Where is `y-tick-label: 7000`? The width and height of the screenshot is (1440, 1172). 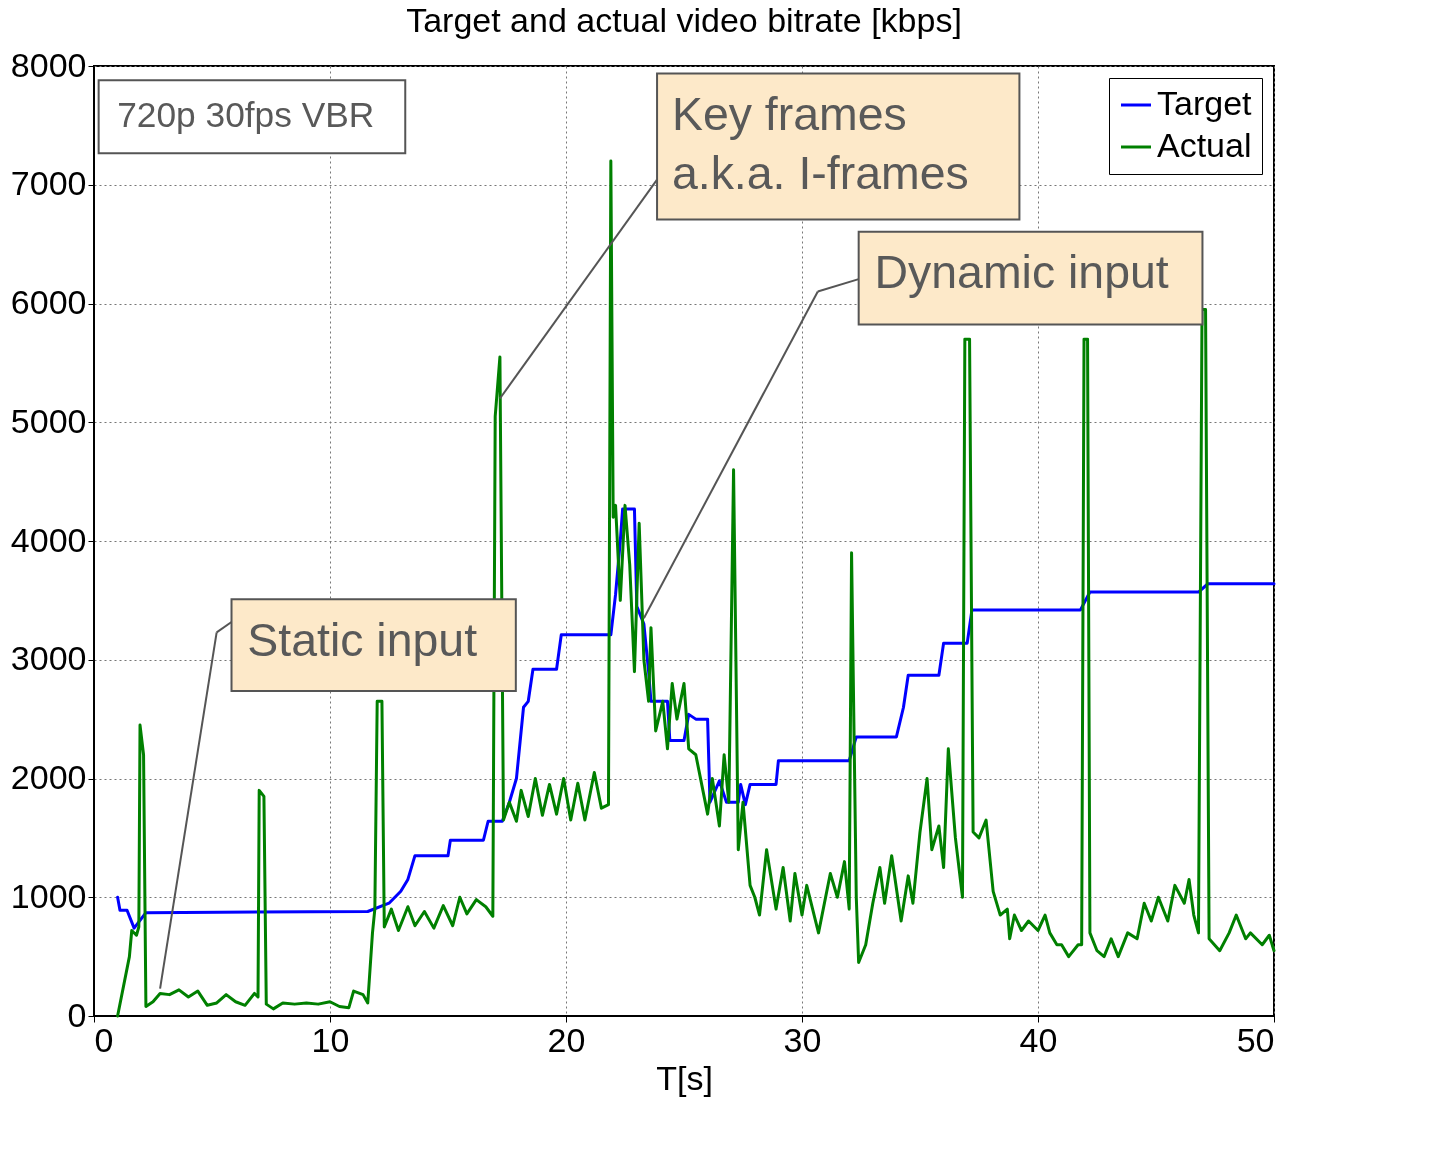
y-tick-label: 7000 is located at coordinates (48, 183).